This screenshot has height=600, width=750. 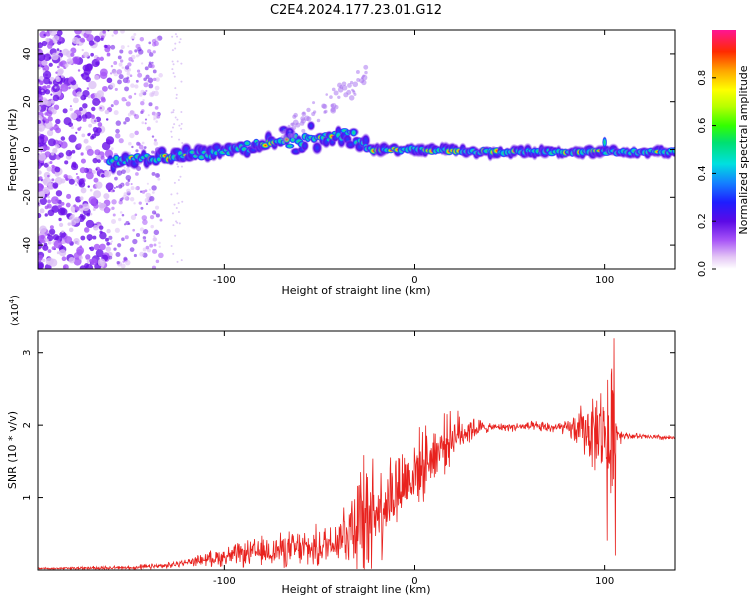 What do you see at coordinates (355, 290) in the screenshot?
I see `spectrogram-x-axis-label: Height of straight line (km)` at bounding box center [355, 290].